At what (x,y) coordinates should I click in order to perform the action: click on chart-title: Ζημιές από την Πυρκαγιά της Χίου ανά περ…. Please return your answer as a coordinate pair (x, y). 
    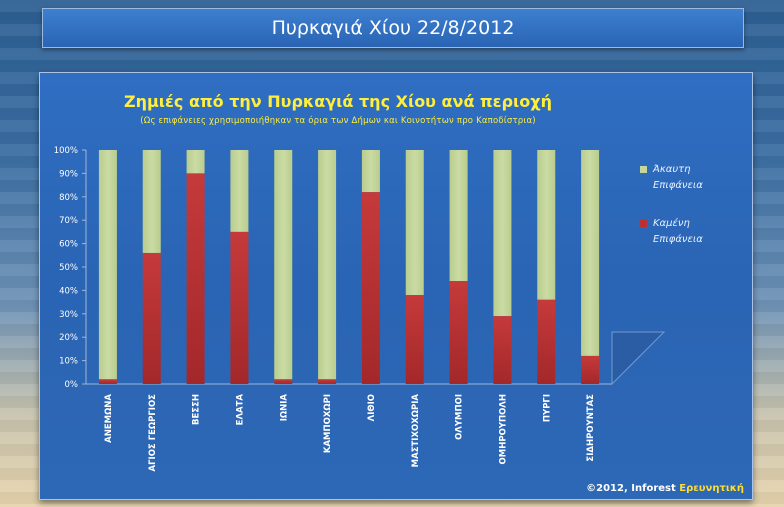
    Looking at the image, I should click on (338, 101).